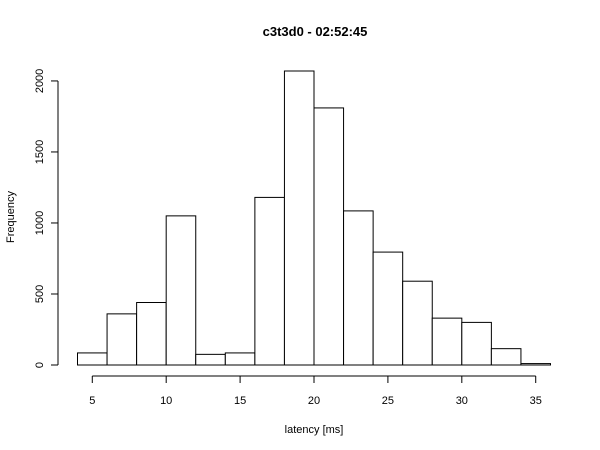  What do you see at coordinates (536, 401) in the screenshot?
I see `x-tick-label: 35` at bounding box center [536, 401].